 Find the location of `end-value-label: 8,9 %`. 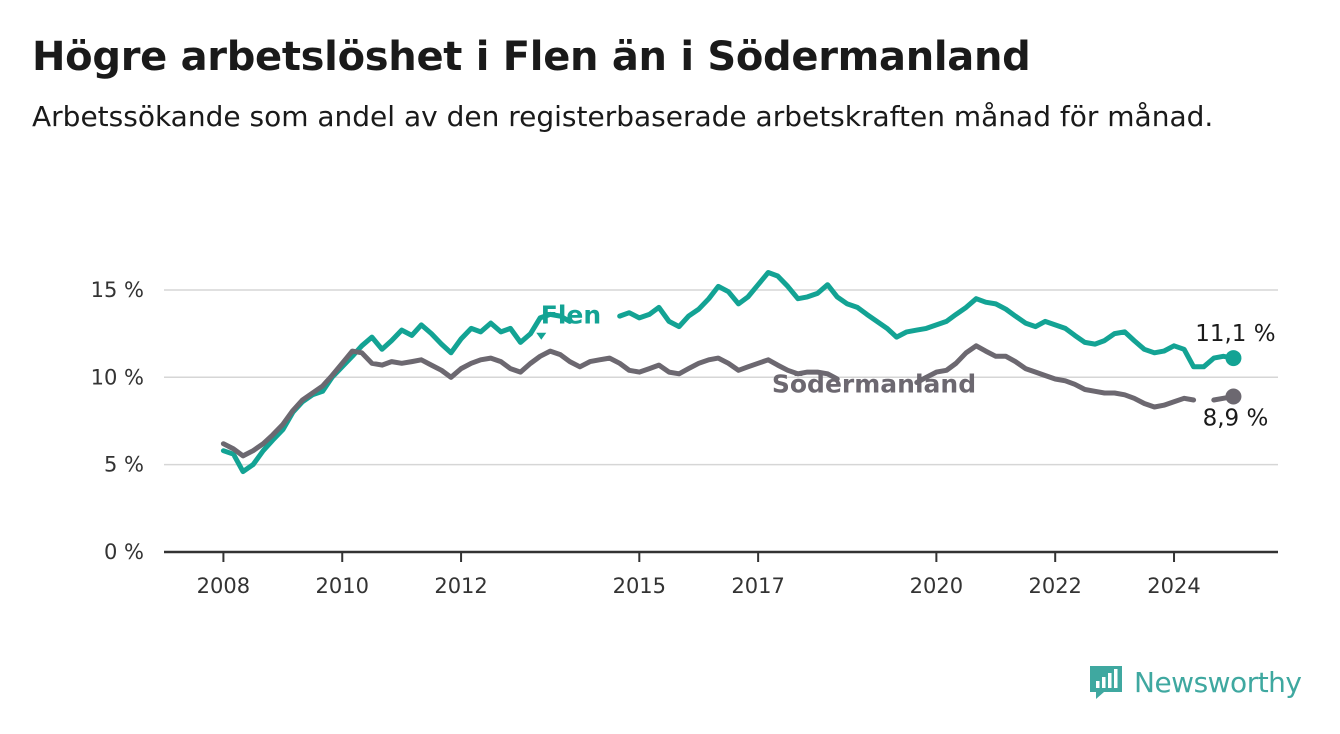

end-value-label: 8,9 % is located at coordinates (1236, 419).